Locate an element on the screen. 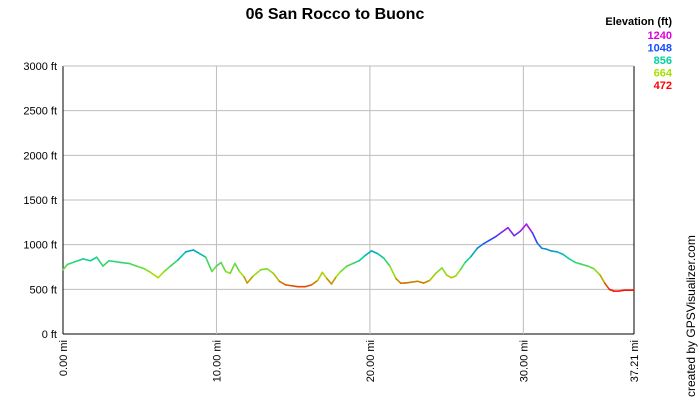 This screenshot has height=400, width=700. y-tick-label: 2000 ft is located at coordinates (40, 156).